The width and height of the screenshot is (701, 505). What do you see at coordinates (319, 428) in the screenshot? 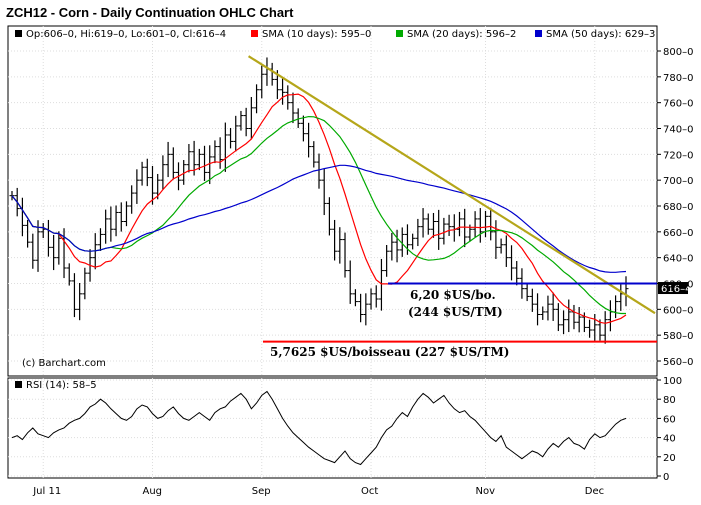
I see `rsi-line` at bounding box center [319, 428].